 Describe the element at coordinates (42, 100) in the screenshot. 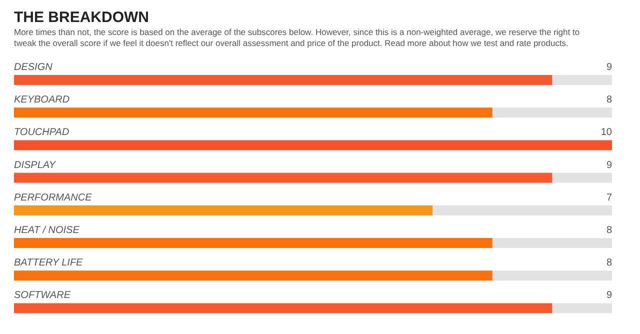

I see `y-tick-label: KEYBOARD` at that location.